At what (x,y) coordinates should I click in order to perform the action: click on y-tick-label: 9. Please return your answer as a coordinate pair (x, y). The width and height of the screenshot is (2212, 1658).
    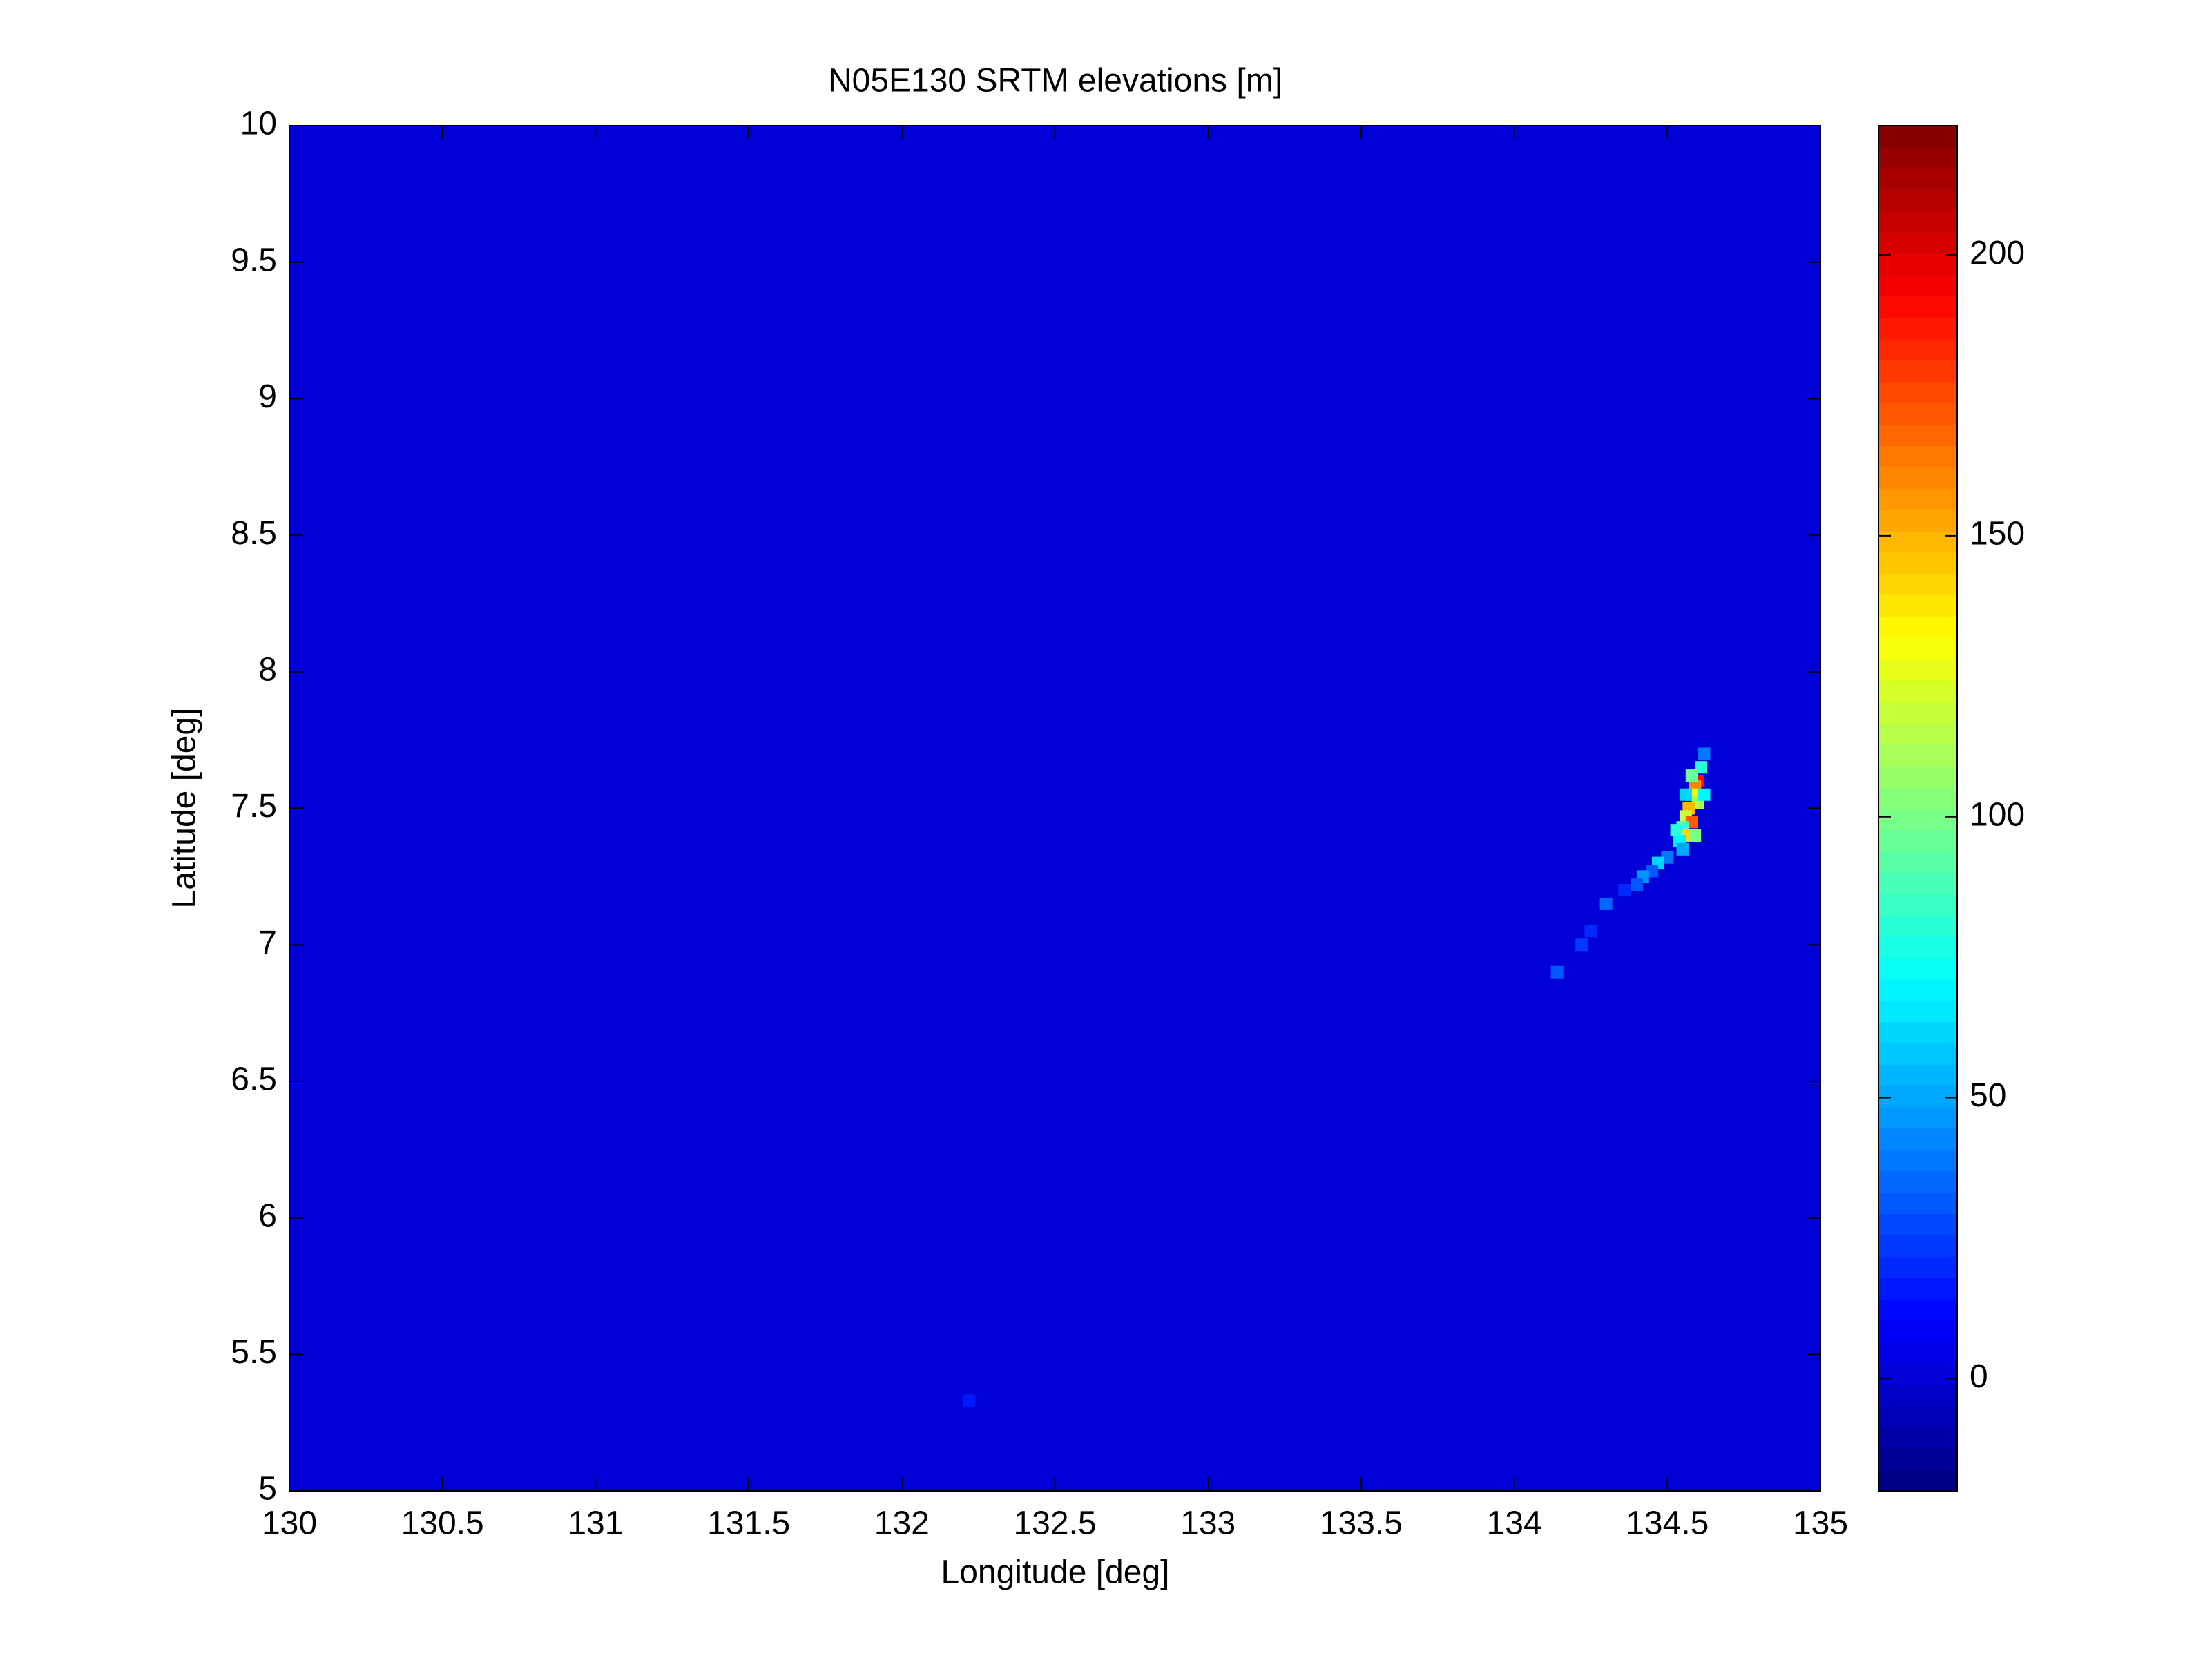
    Looking at the image, I should click on (267, 396).